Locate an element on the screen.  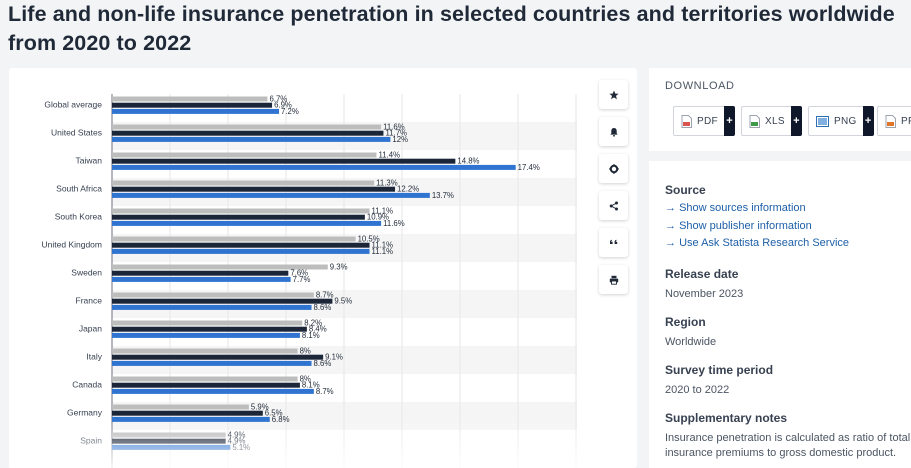
category-label: South Africa is located at coordinates (79, 189).